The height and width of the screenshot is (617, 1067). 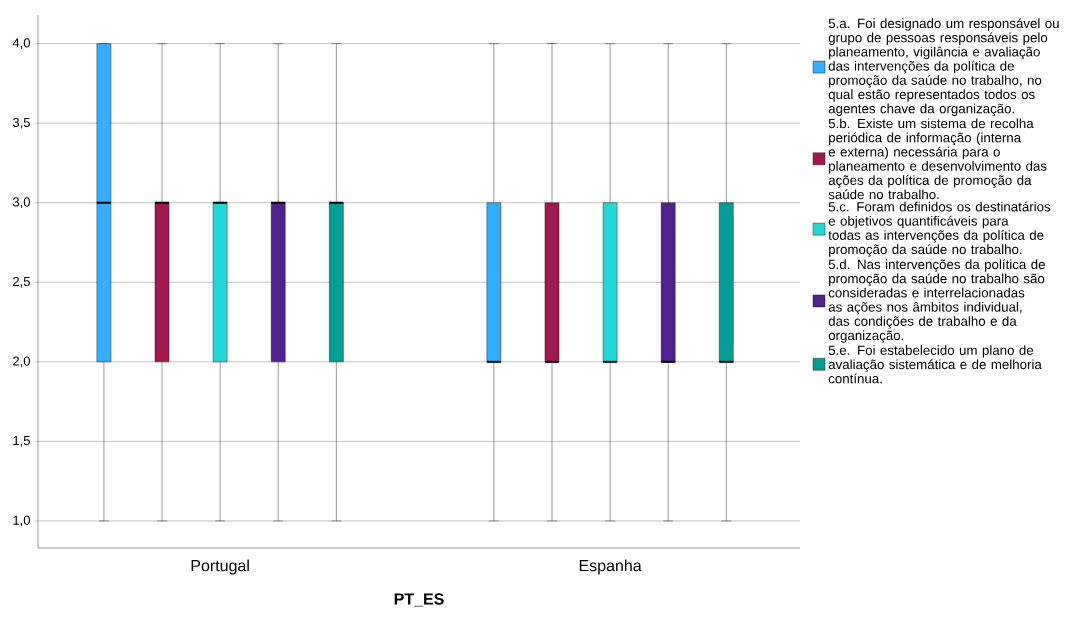 What do you see at coordinates (21, 43) in the screenshot?
I see `y-tick-label: 4,0` at bounding box center [21, 43].